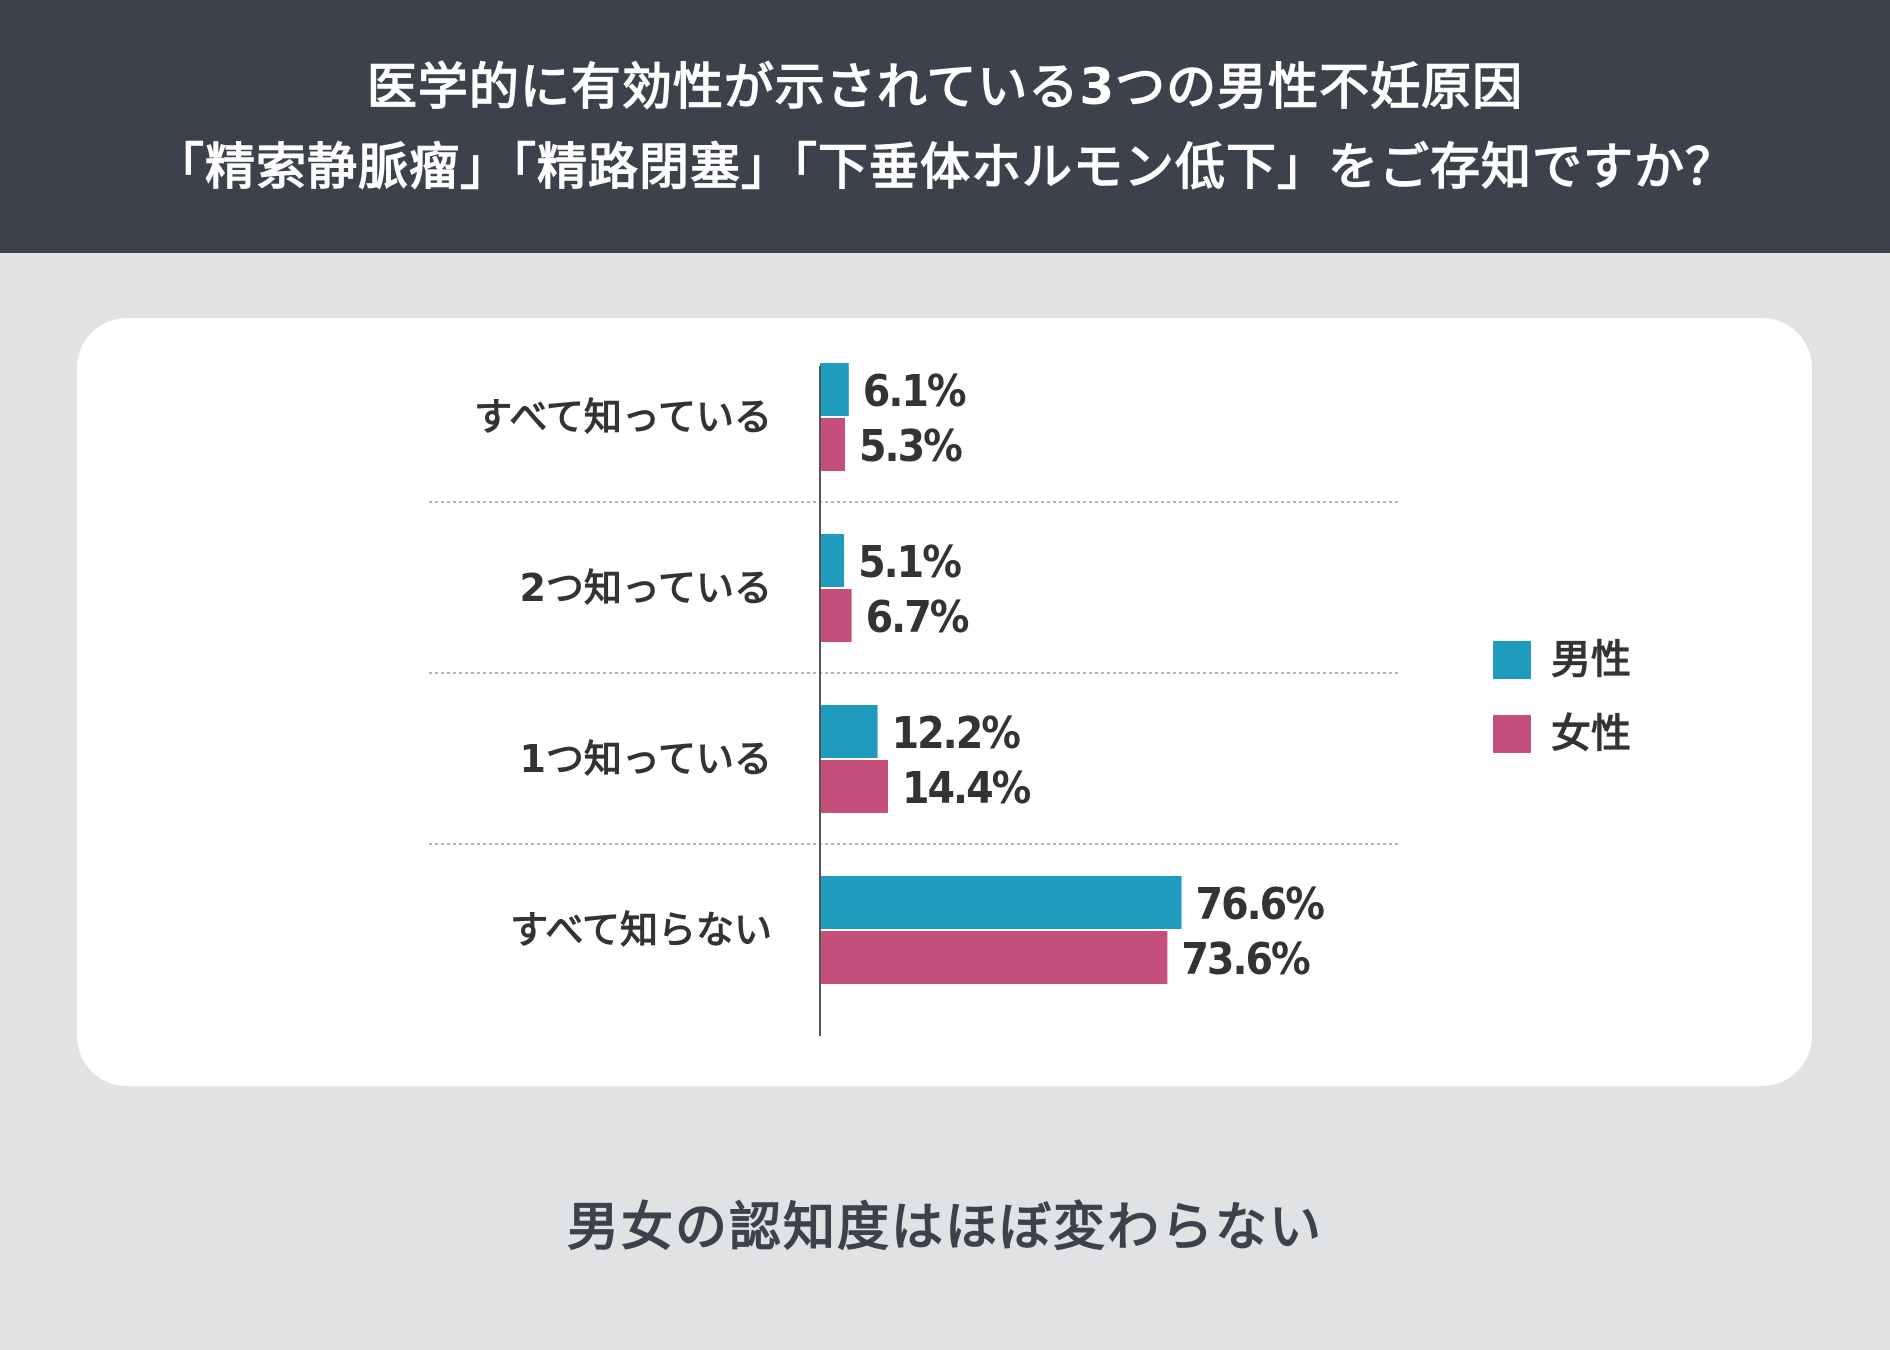  What do you see at coordinates (1591, 734) in the screenshot?
I see `legend-label: 女性` at bounding box center [1591, 734].